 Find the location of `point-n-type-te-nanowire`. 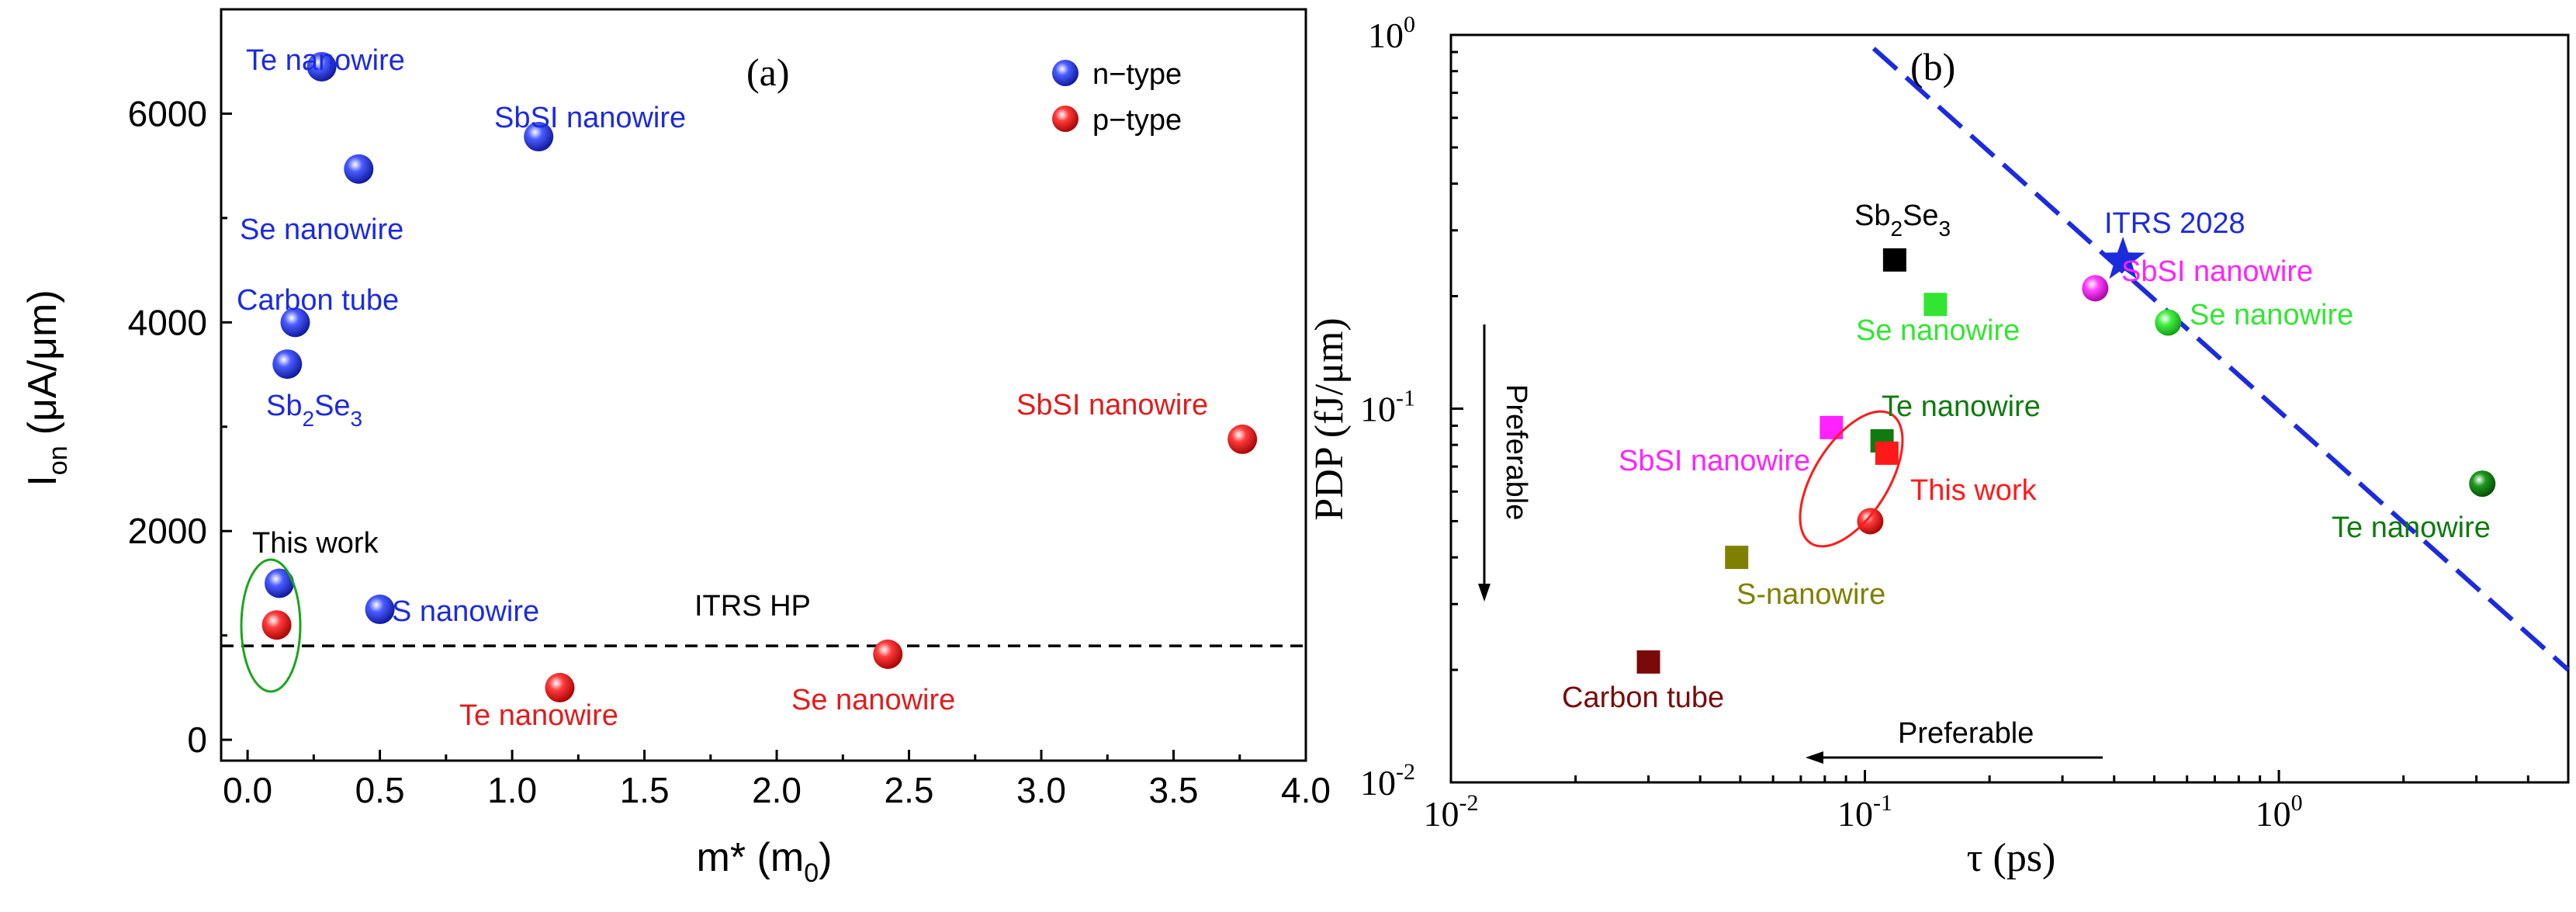

point-n-type-te-nanowire is located at coordinates (321, 66).